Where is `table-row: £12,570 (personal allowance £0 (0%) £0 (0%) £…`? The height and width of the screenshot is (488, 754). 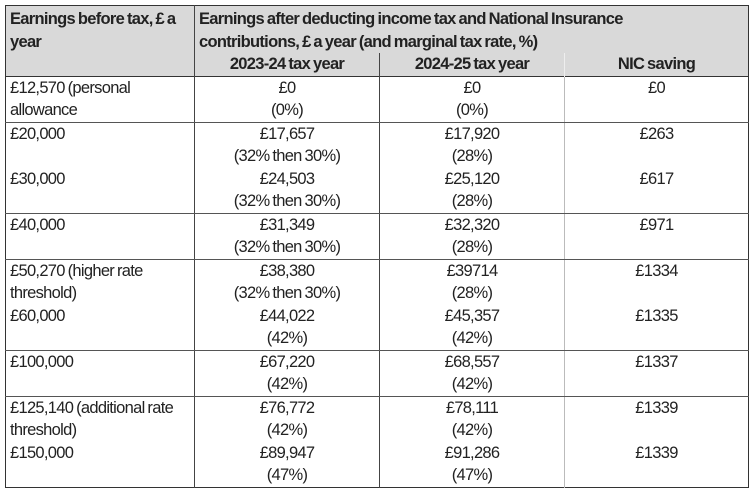
table-row: £12,570 (personal allowance £0 (0%) £0 (0%) £… is located at coordinates (377, 99).